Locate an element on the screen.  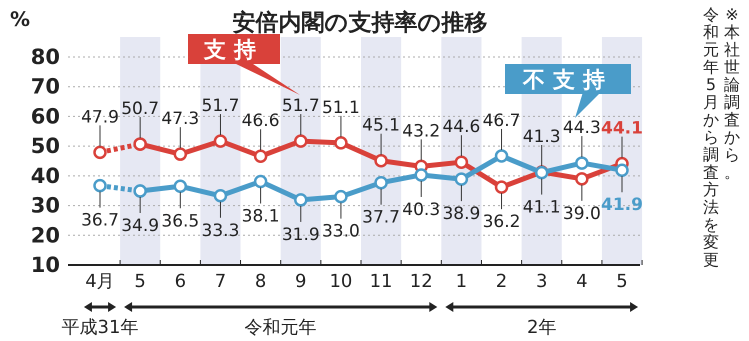
x-tick-label: 4 is located at coordinates (582, 281).